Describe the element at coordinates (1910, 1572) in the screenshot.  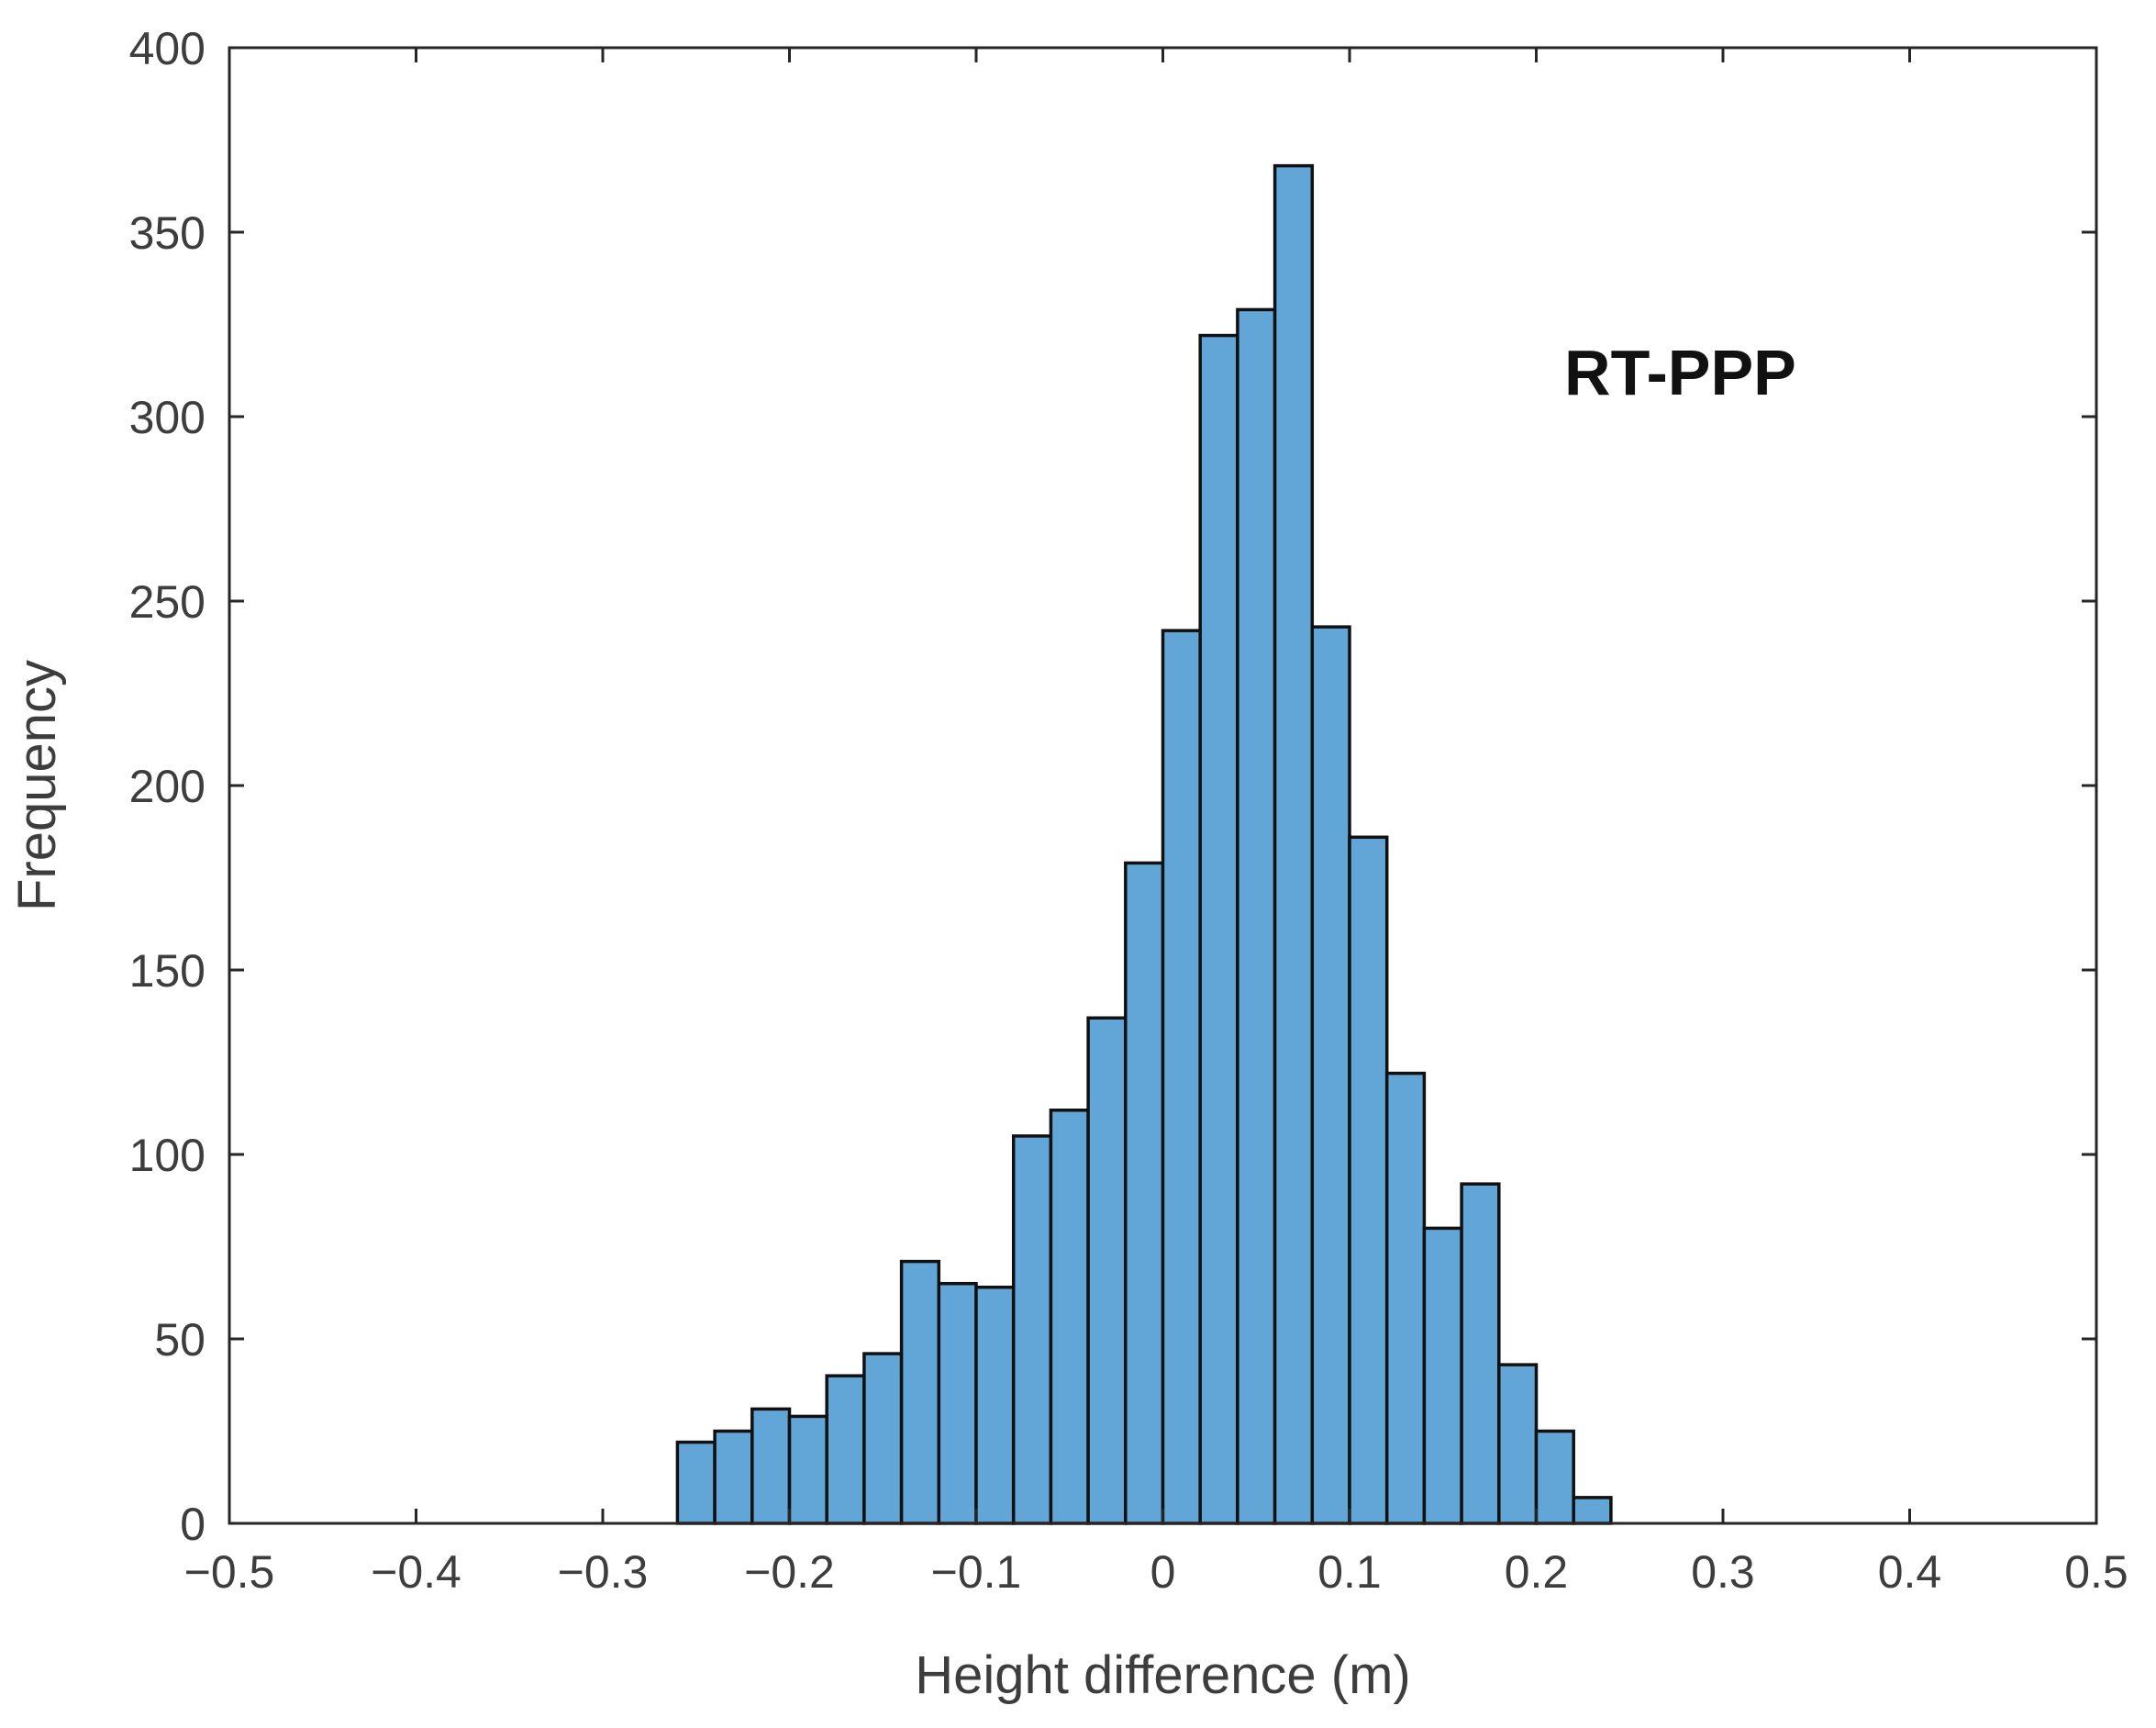
I see `x-tick-label: 0.4` at that location.